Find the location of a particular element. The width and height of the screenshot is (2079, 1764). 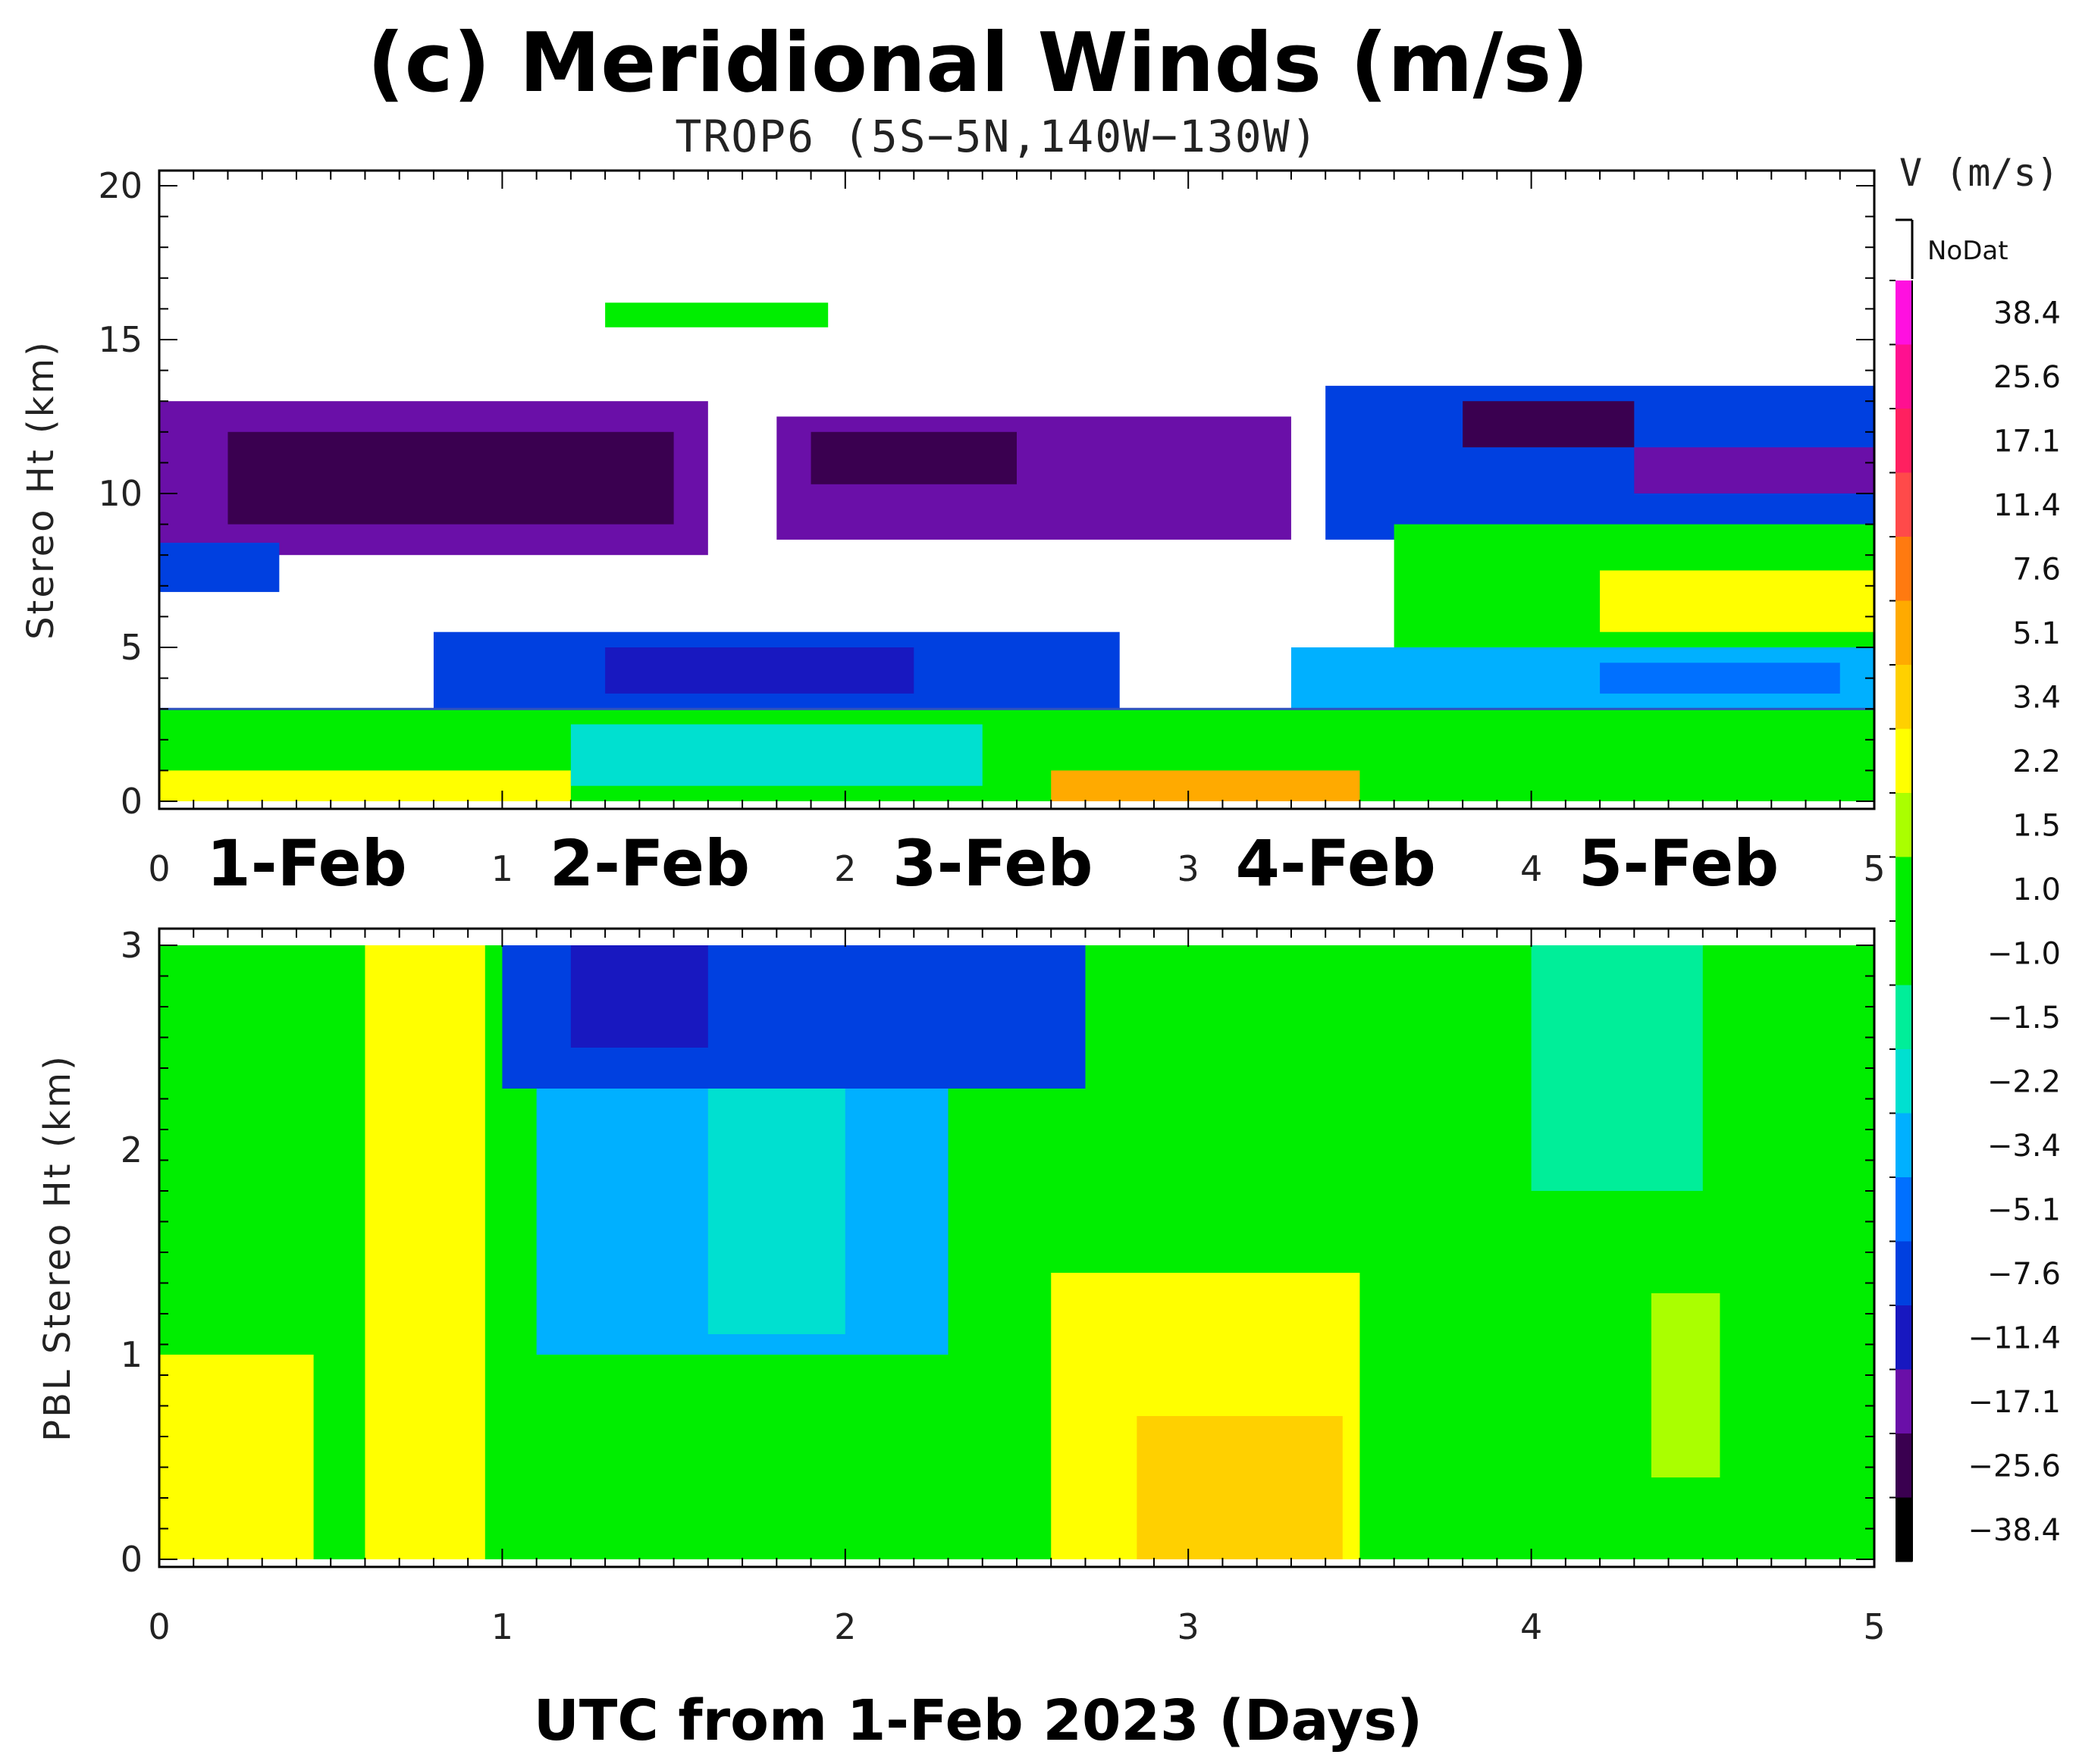

y-tick-label: 1 is located at coordinates (132, 1355).